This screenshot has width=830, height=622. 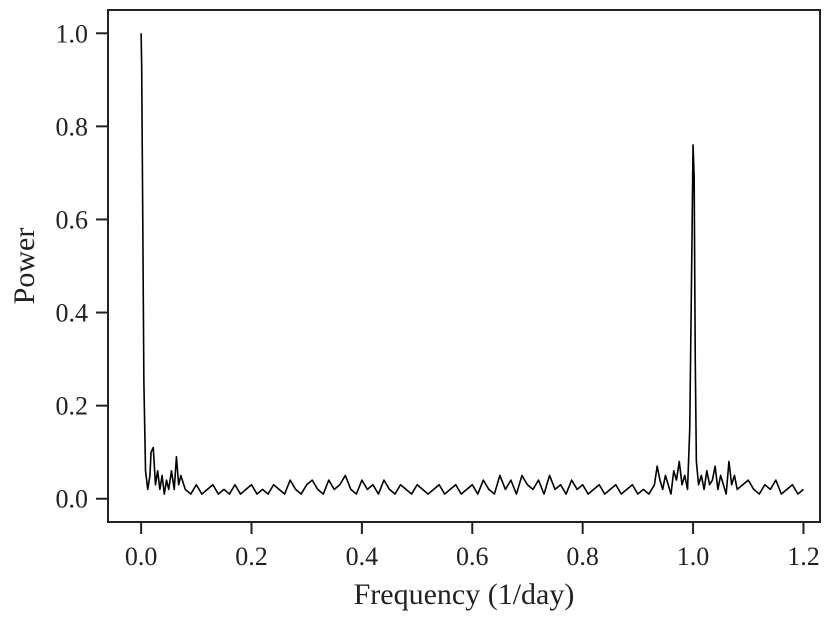 I want to click on x-tick-label: 0.0, so click(x=141, y=556).